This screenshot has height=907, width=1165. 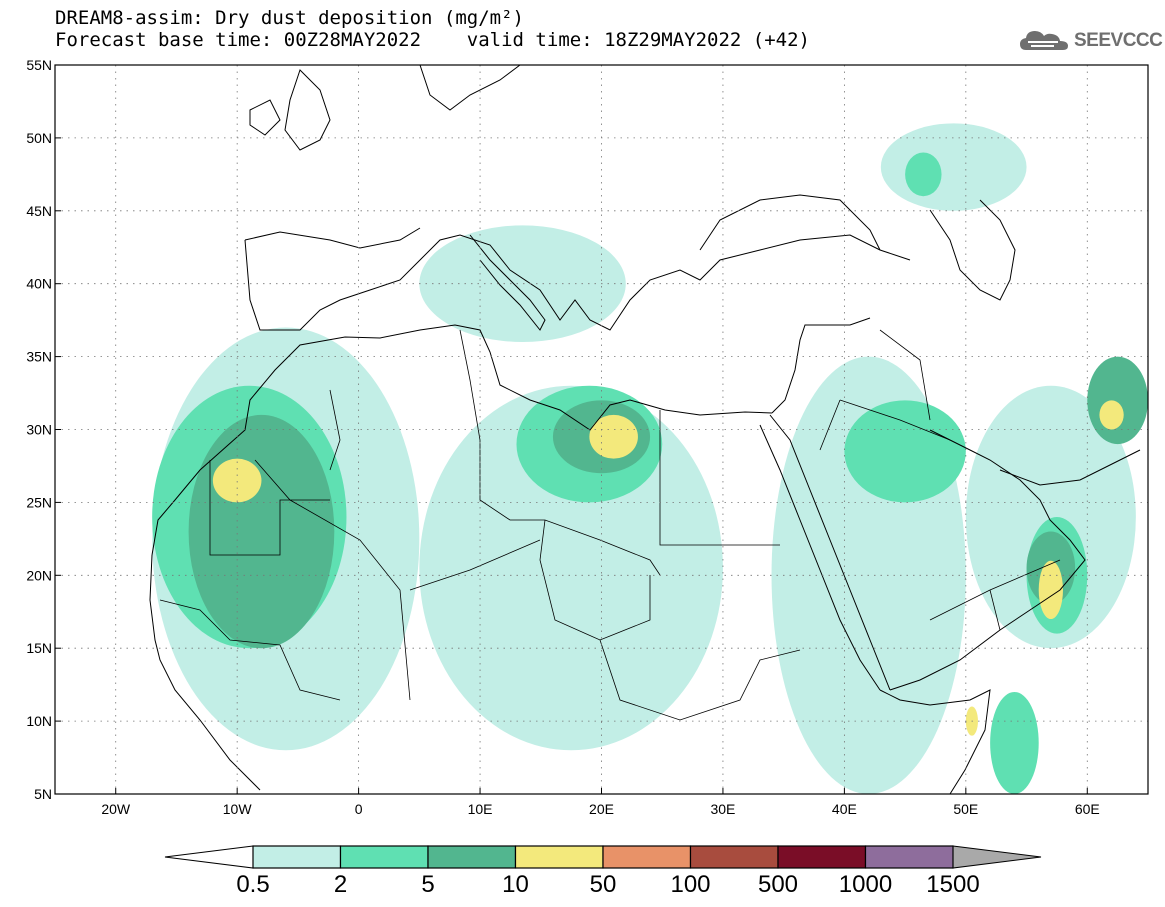 I want to click on y-tick-label-1: 50N, so click(x=39, y=138).